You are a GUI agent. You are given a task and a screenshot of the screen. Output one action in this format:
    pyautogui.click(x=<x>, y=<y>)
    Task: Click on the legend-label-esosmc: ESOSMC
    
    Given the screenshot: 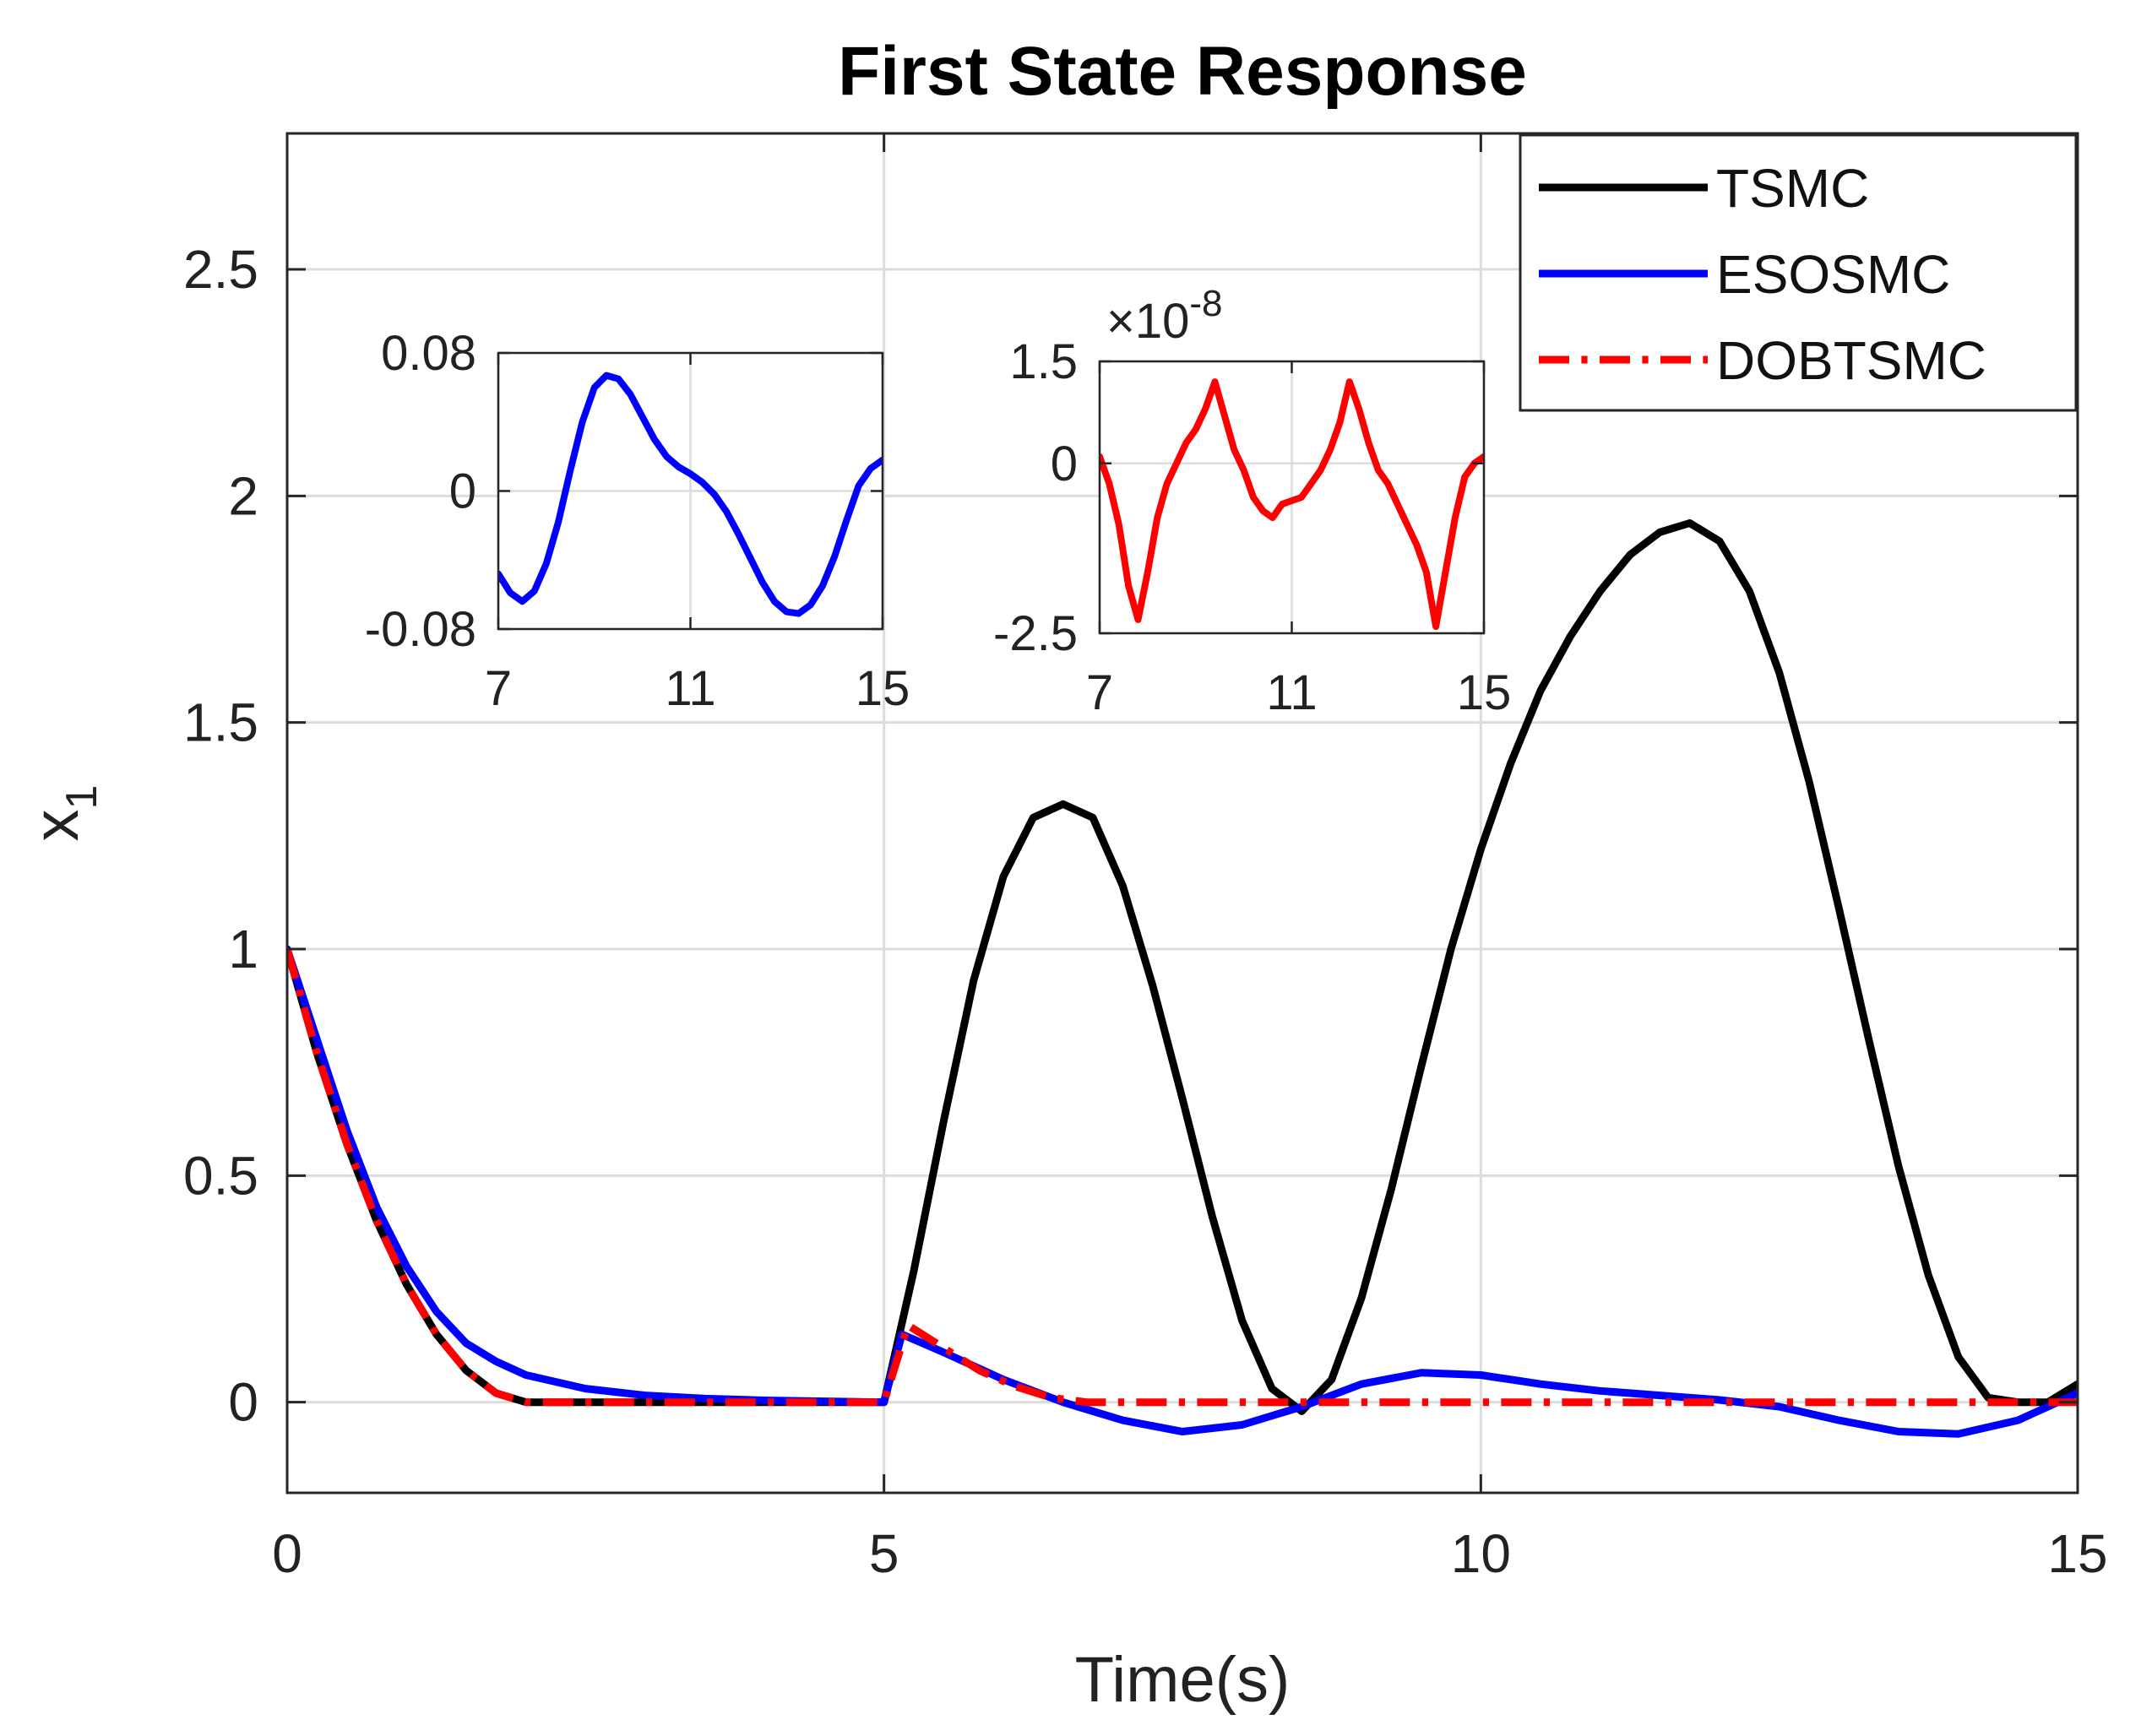 What is the action you would take?
    pyautogui.click(x=1833, y=275)
    